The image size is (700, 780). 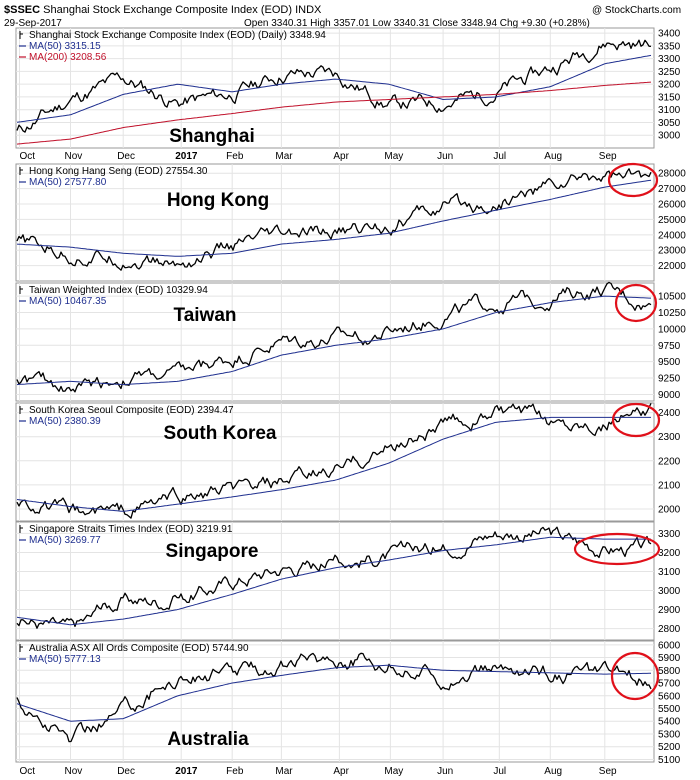 I want to click on y-tick-label: 2300, so click(x=669, y=437).